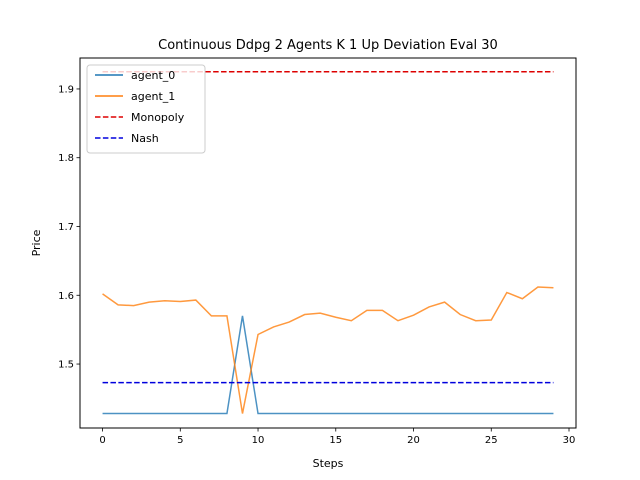 This screenshot has height=480, width=640. Describe the element at coordinates (328, 463) in the screenshot. I see `x-axis-label: Steps` at that location.